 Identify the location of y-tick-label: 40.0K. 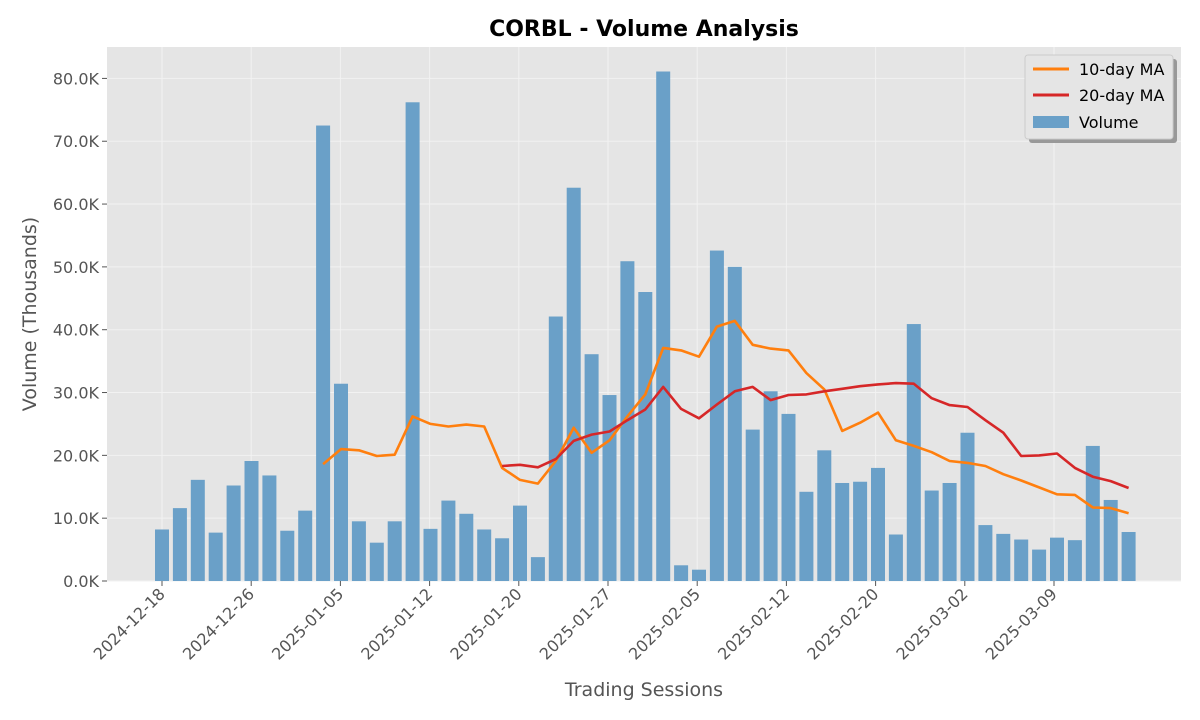
(76, 330).